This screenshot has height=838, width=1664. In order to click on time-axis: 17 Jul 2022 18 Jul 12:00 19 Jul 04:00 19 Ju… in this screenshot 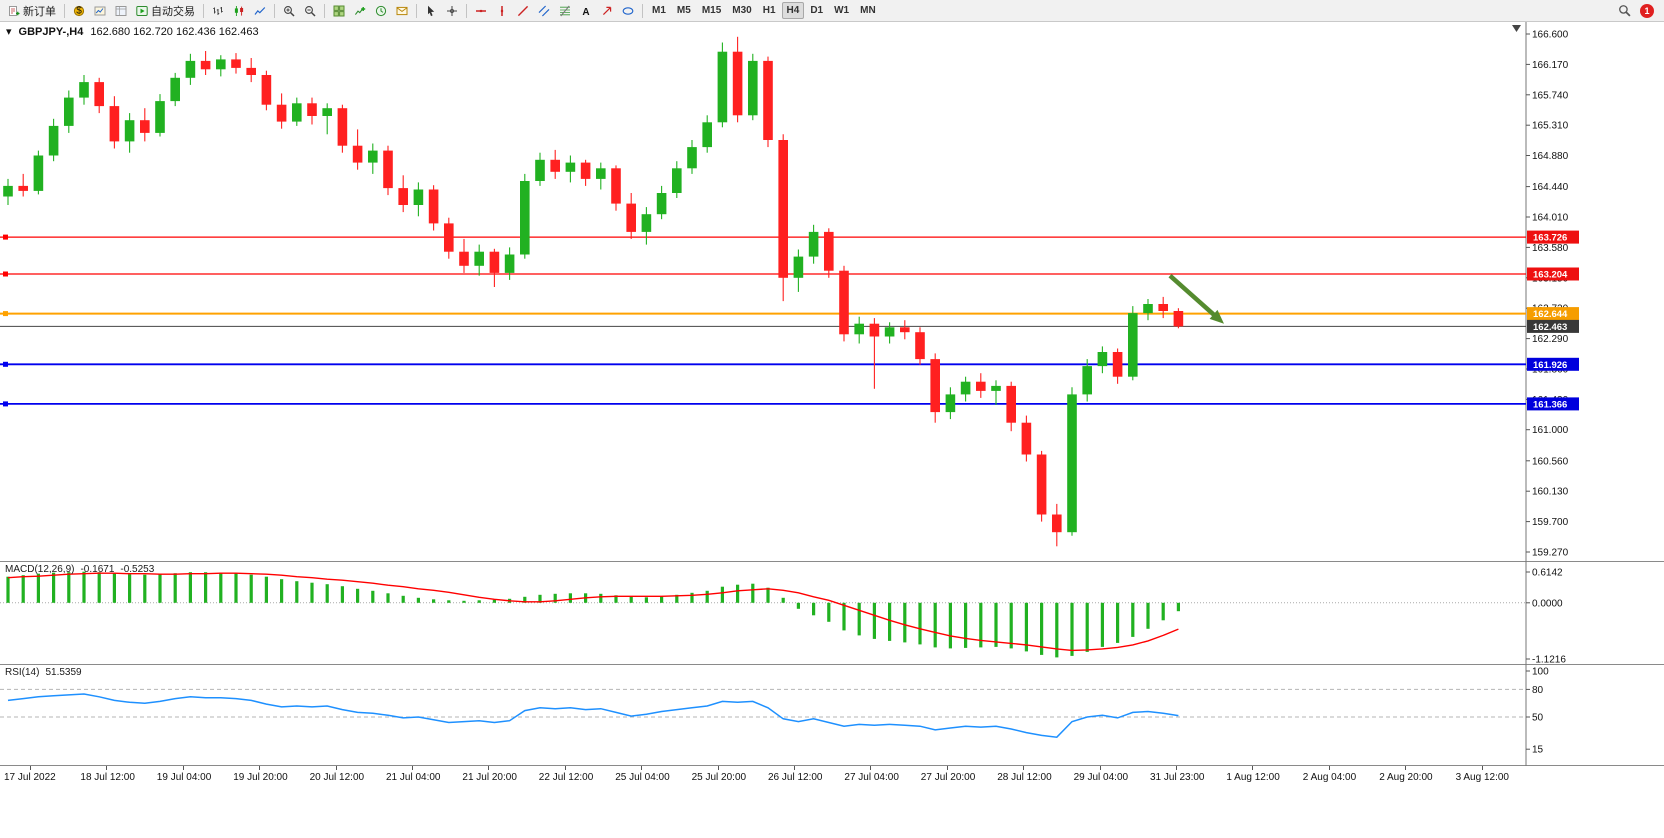, I will do `click(832, 777)`.